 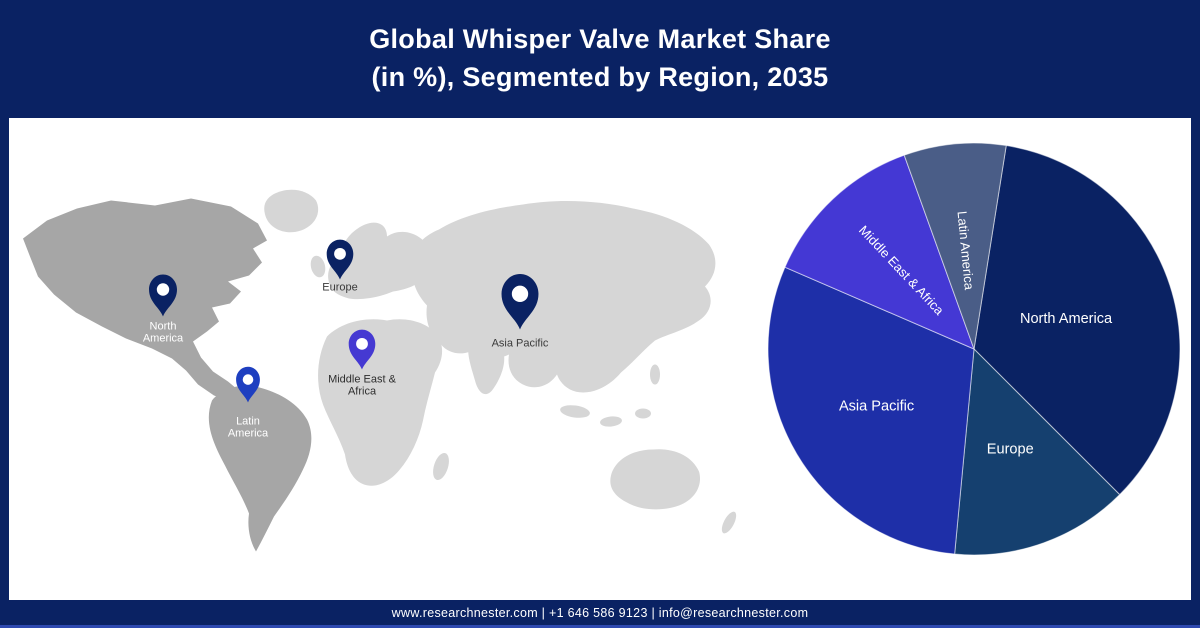 I want to click on continent-asia, so click(x=563, y=297).